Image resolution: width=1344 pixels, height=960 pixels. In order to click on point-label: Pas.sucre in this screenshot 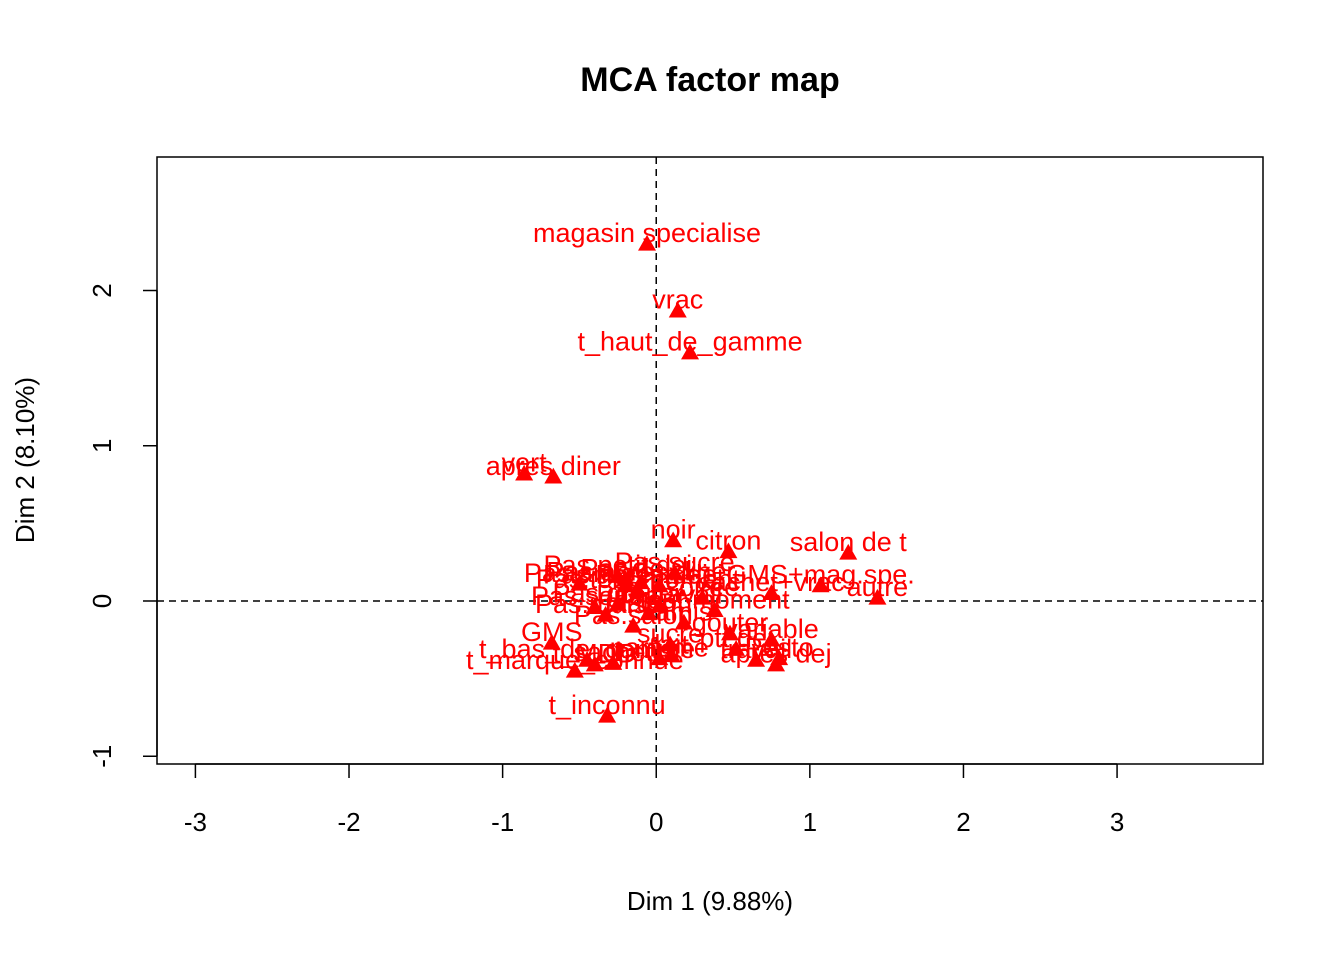, I will do `click(675, 562)`.